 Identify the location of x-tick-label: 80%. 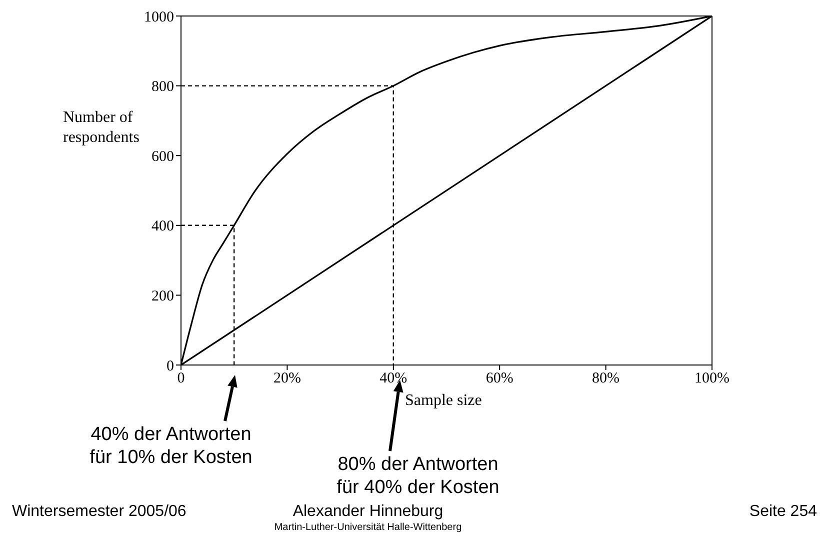
(606, 378).